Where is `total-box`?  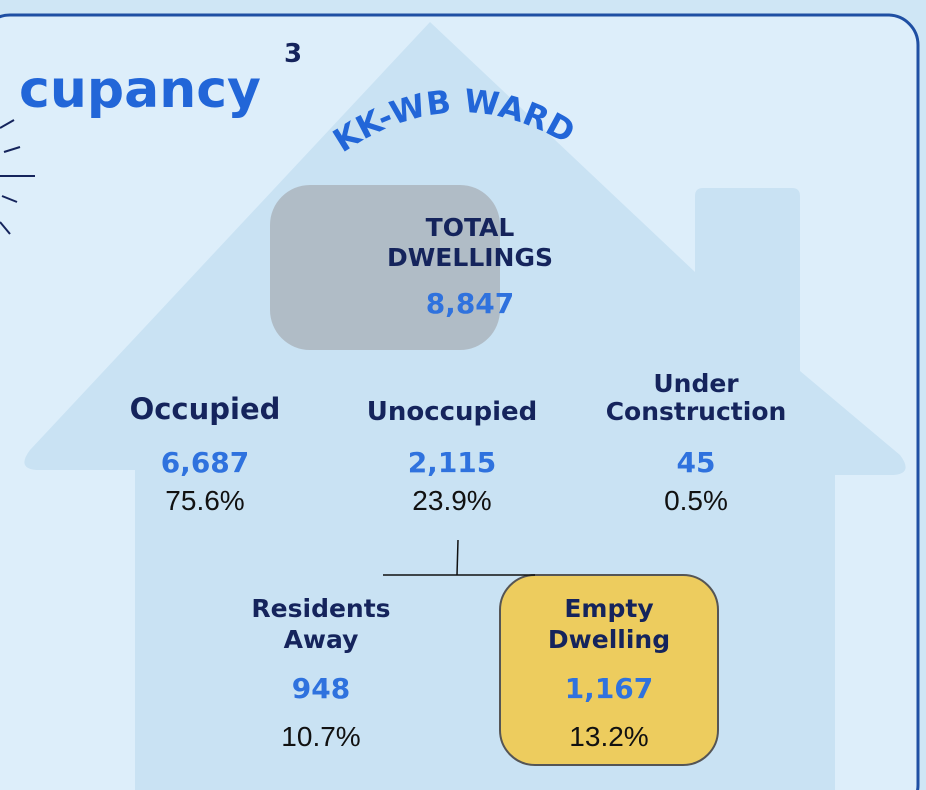 total-box is located at coordinates (385, 267).